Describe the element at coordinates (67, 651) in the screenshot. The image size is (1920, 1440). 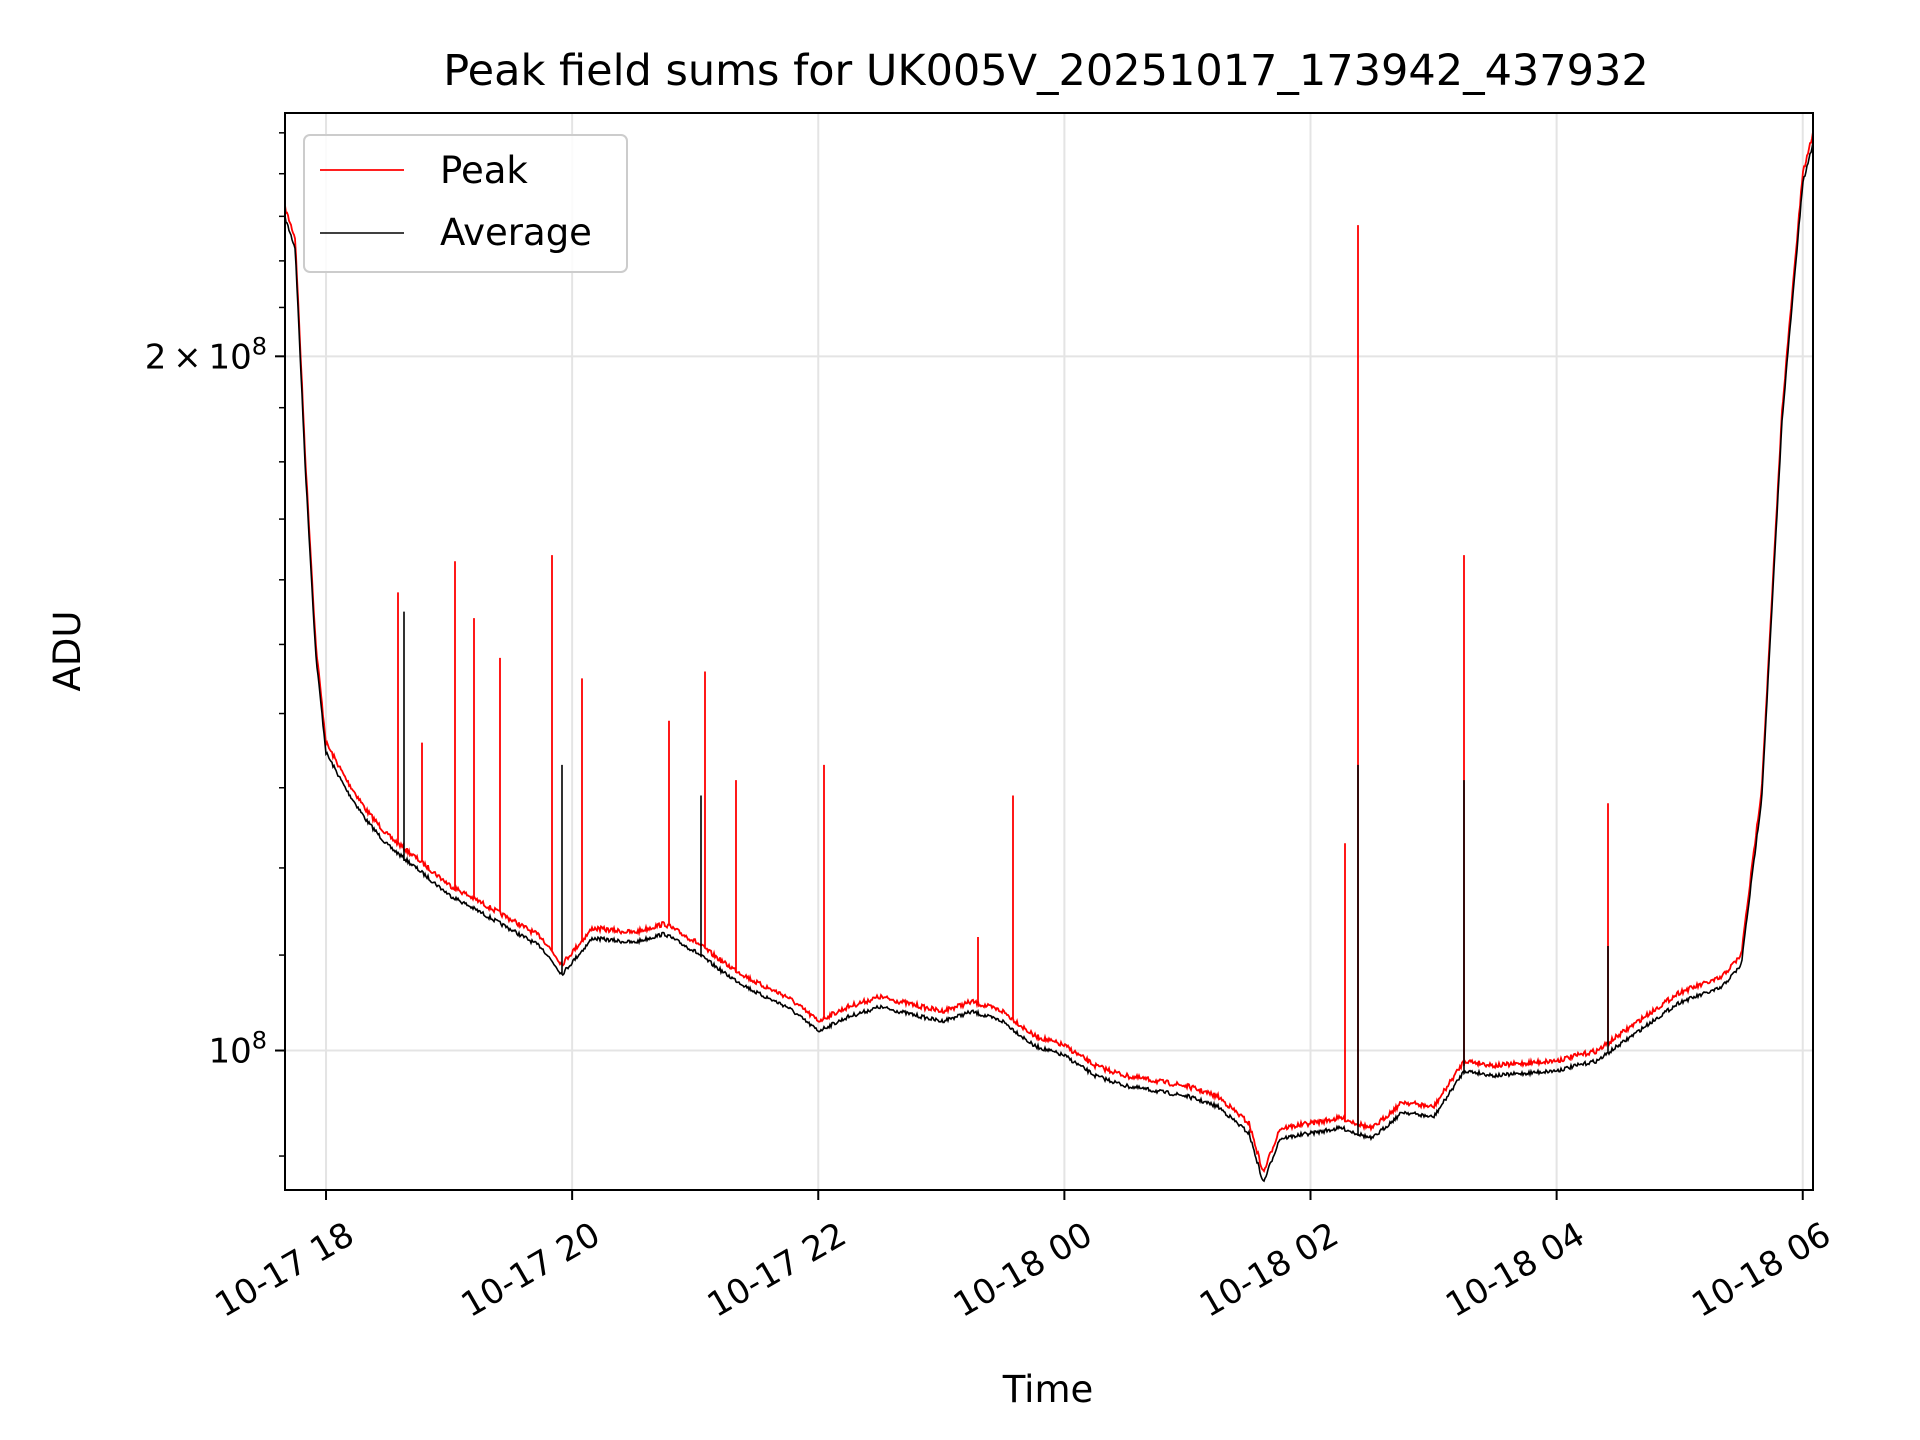
I see `y-axis-label: ADU` at that location.